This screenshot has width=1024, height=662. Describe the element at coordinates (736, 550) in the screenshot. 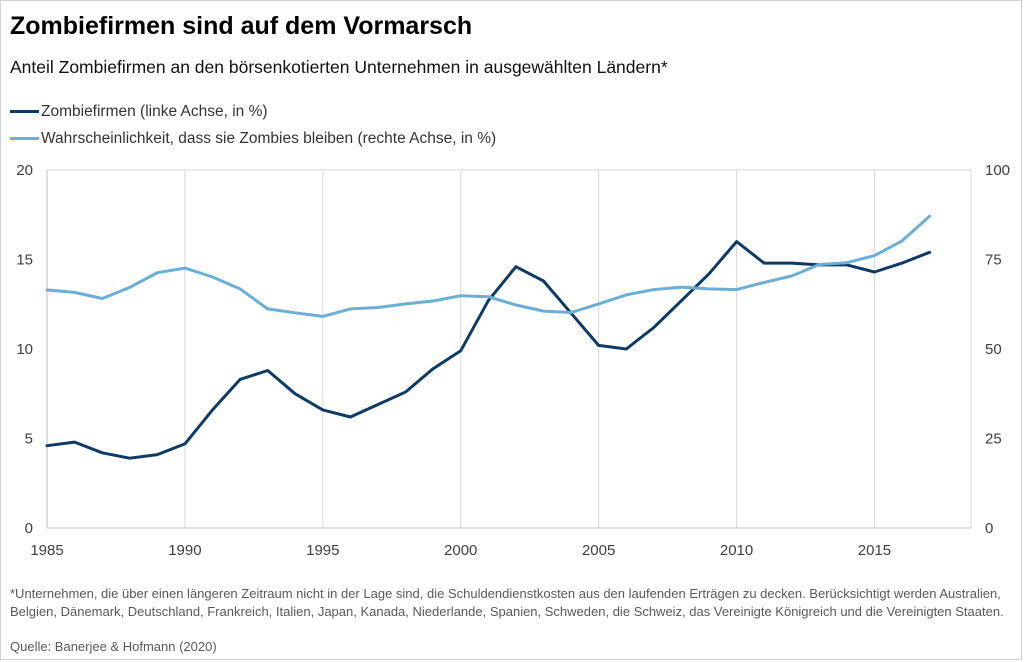

I see `x-tick-label: 2010` at that location.